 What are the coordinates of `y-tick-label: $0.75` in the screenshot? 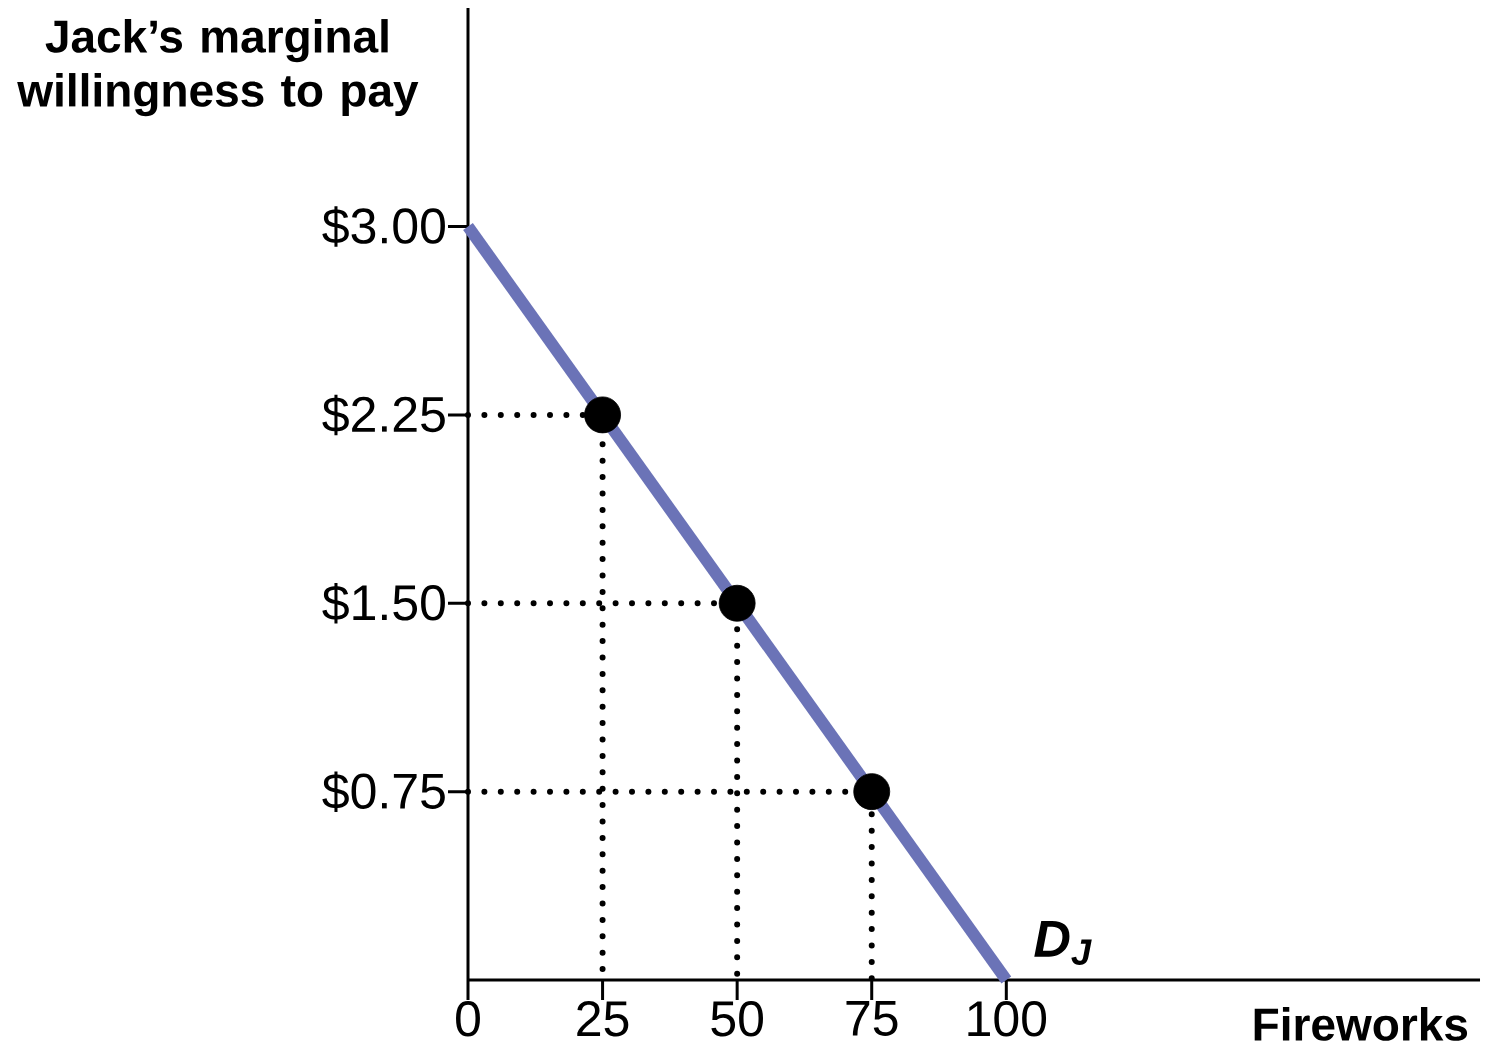 It's located at (383, 791).